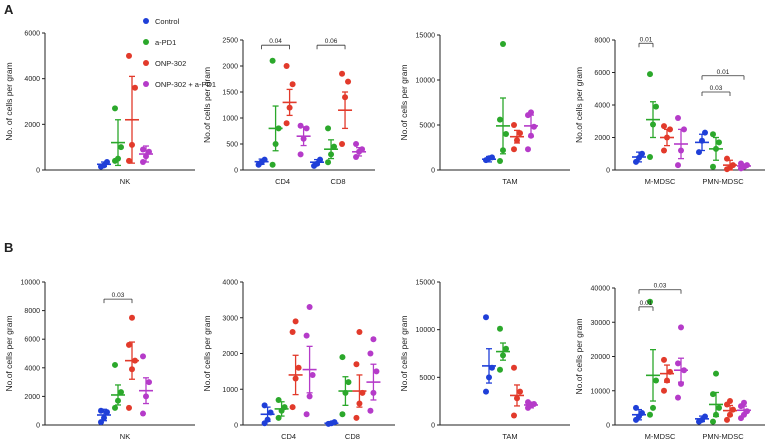  Describe the element at coordinates (716, 88) in the screenshot. I see `p-value-label: 0.03` at that location.